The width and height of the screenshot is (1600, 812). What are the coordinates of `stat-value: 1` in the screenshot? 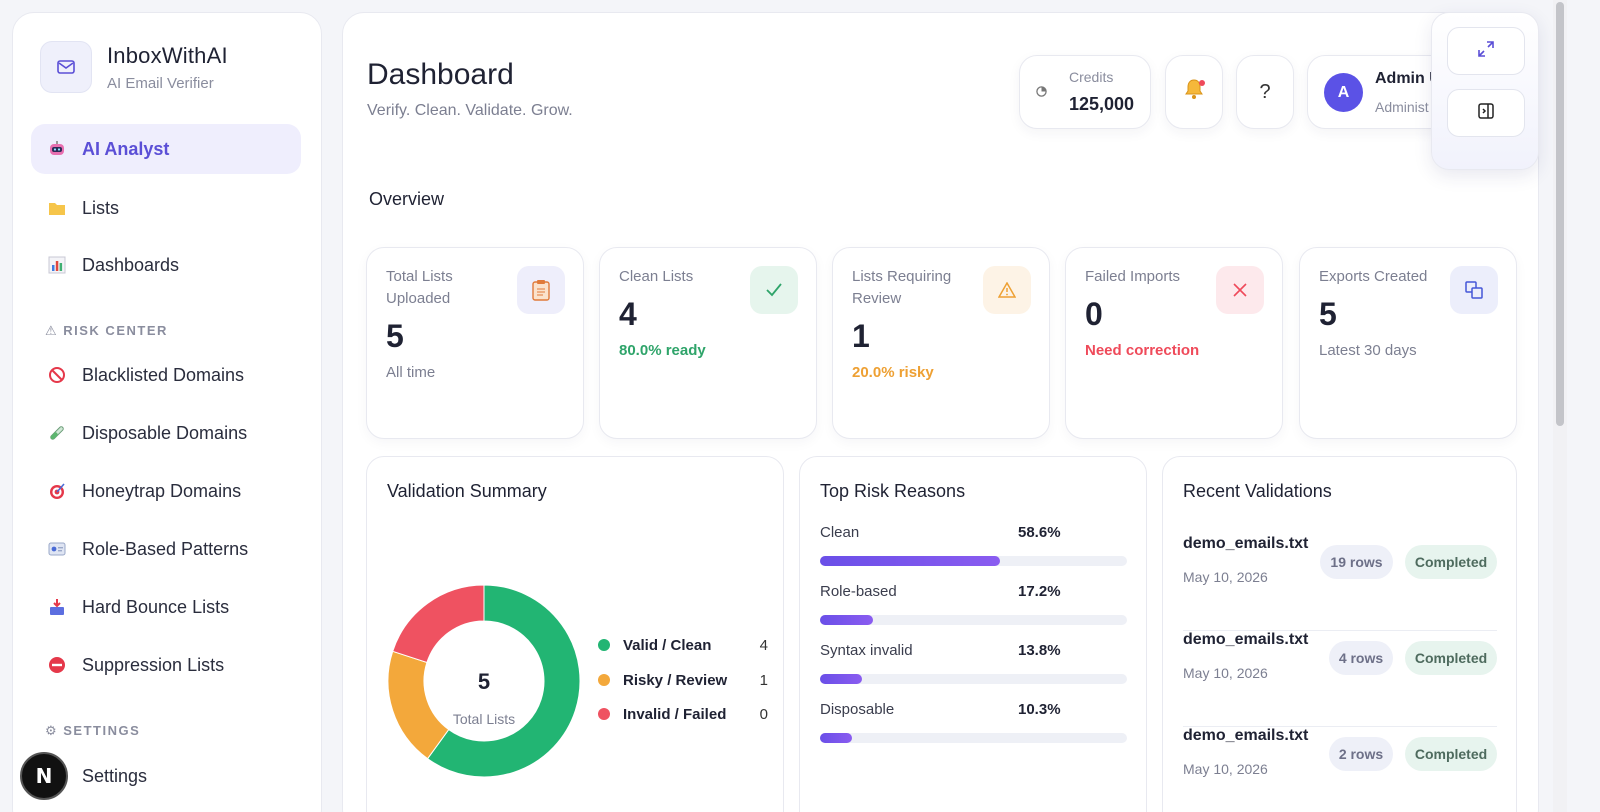 It's located at (861, 336).